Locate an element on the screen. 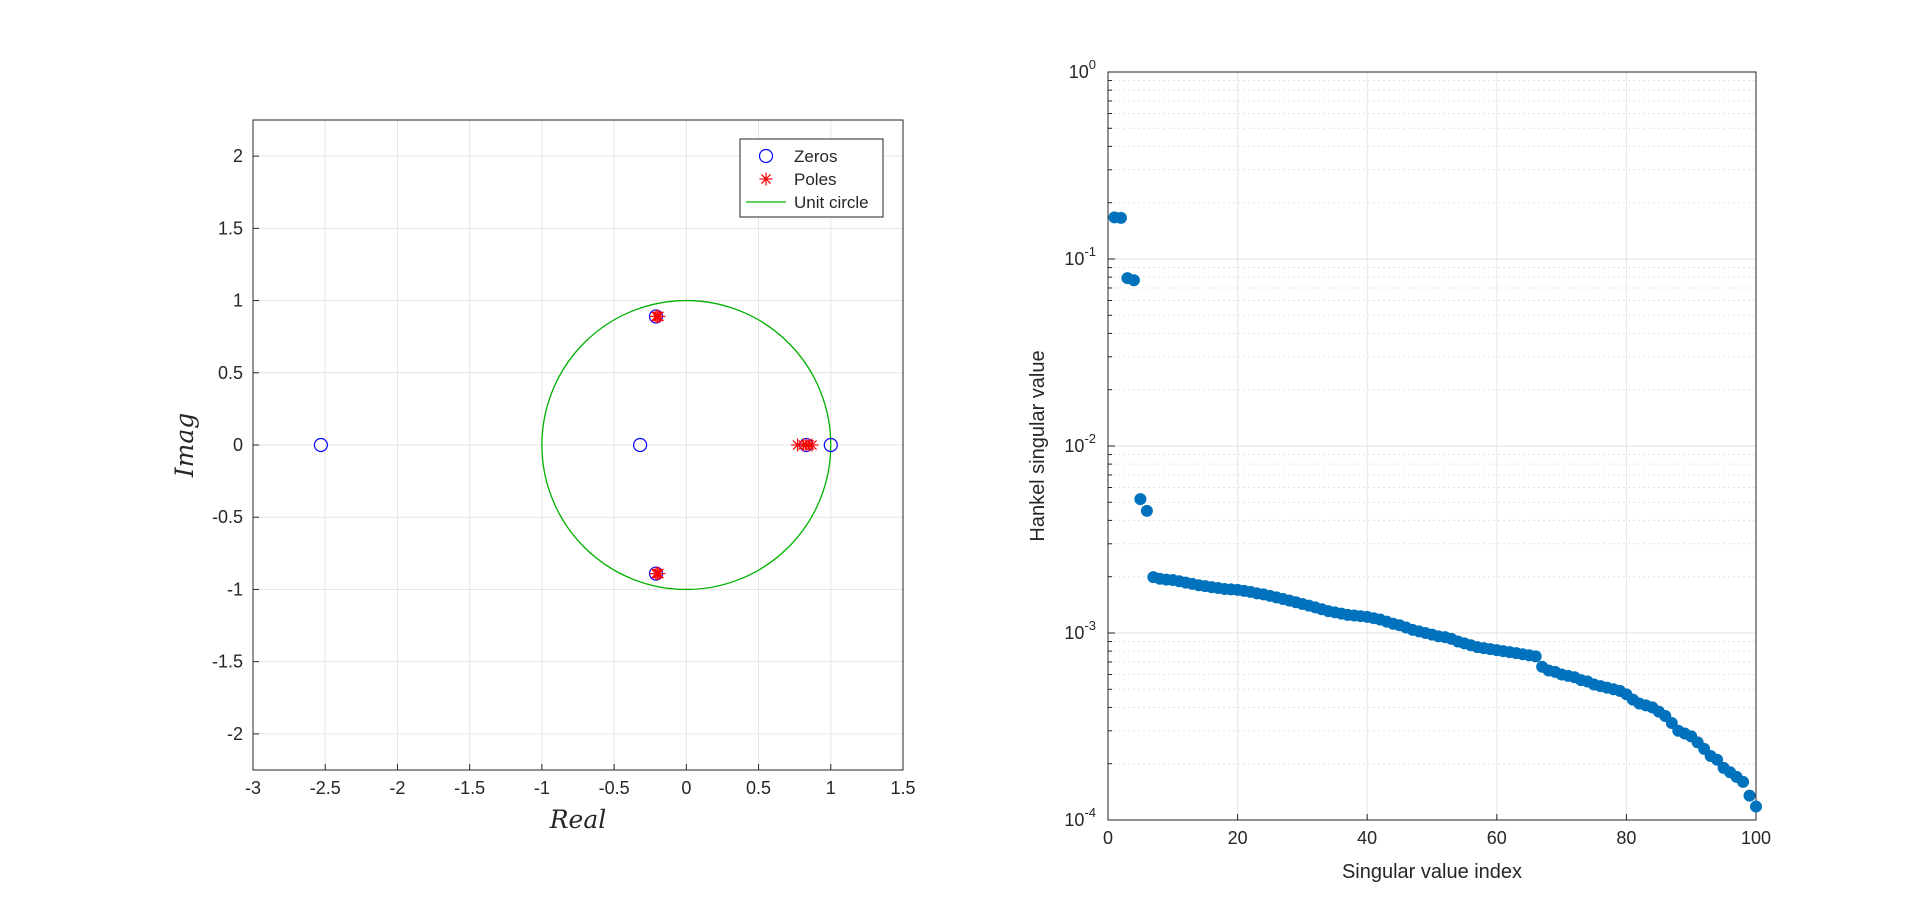  x-tick-label: 80 is located at coordinates (1626, 838).